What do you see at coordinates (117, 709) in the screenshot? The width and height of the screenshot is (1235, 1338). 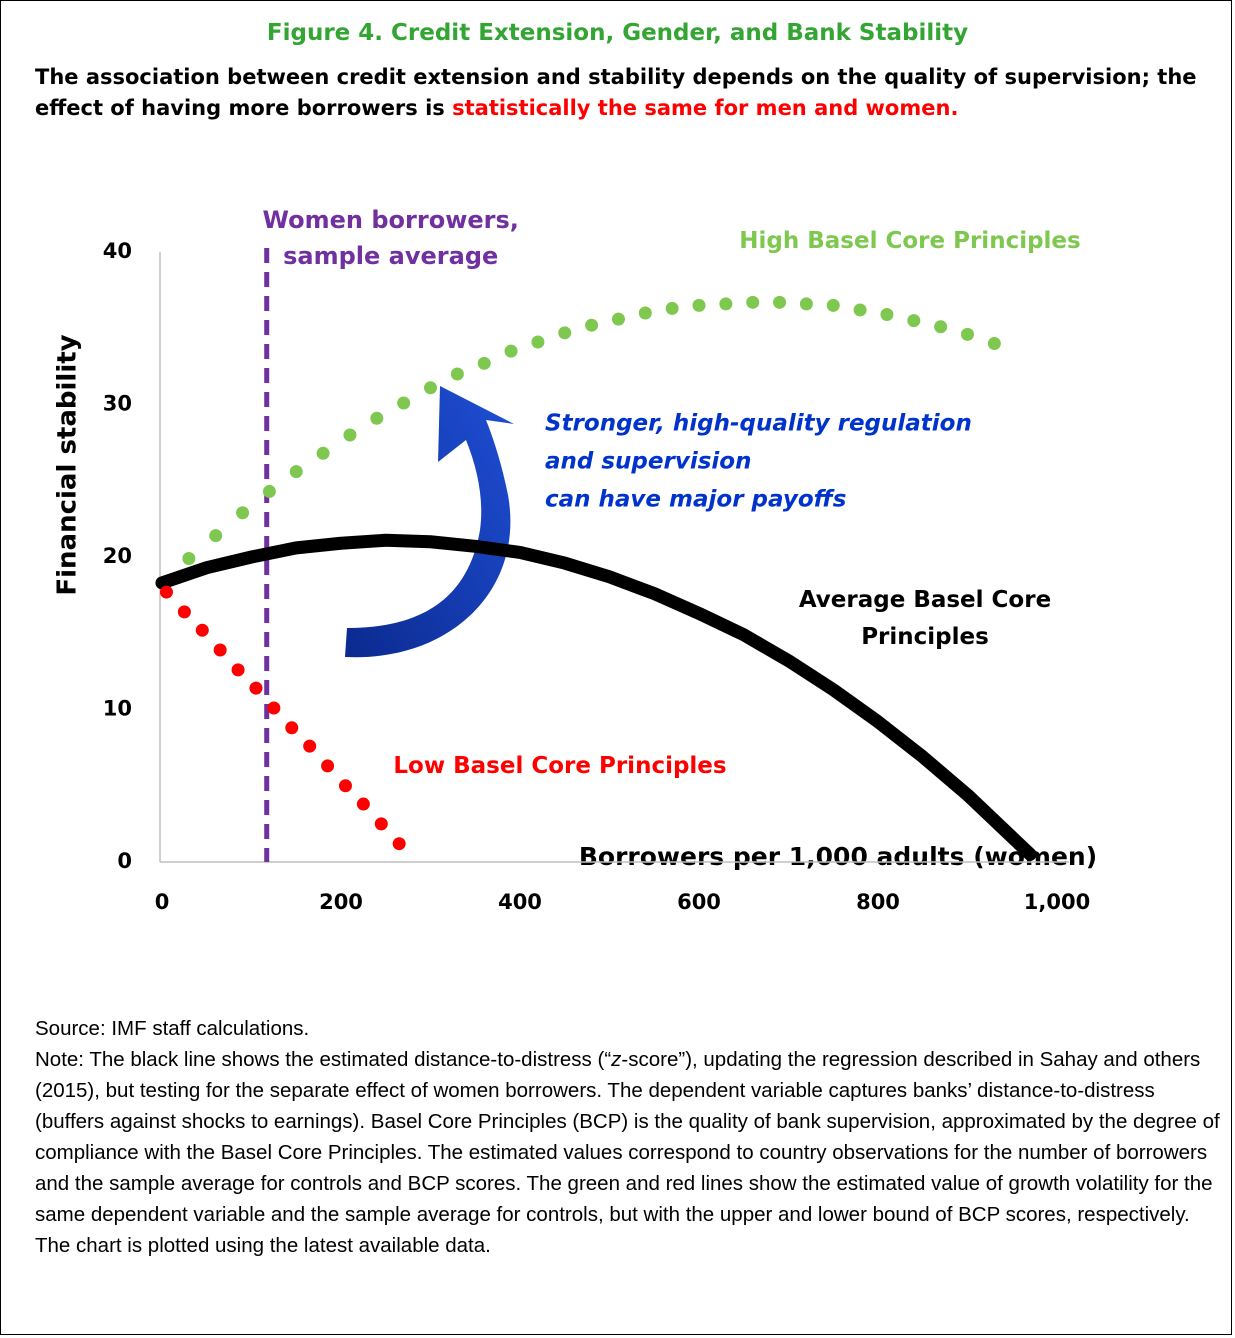 I see `y-tick-label: 10` at bounding box center [117, 709].